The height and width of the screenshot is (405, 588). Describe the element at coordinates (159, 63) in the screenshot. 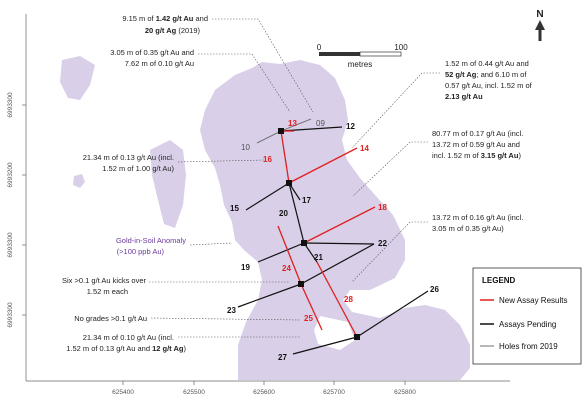

I see `annotation-text: 7.62 m of 0.10 g/t Au` at that location.